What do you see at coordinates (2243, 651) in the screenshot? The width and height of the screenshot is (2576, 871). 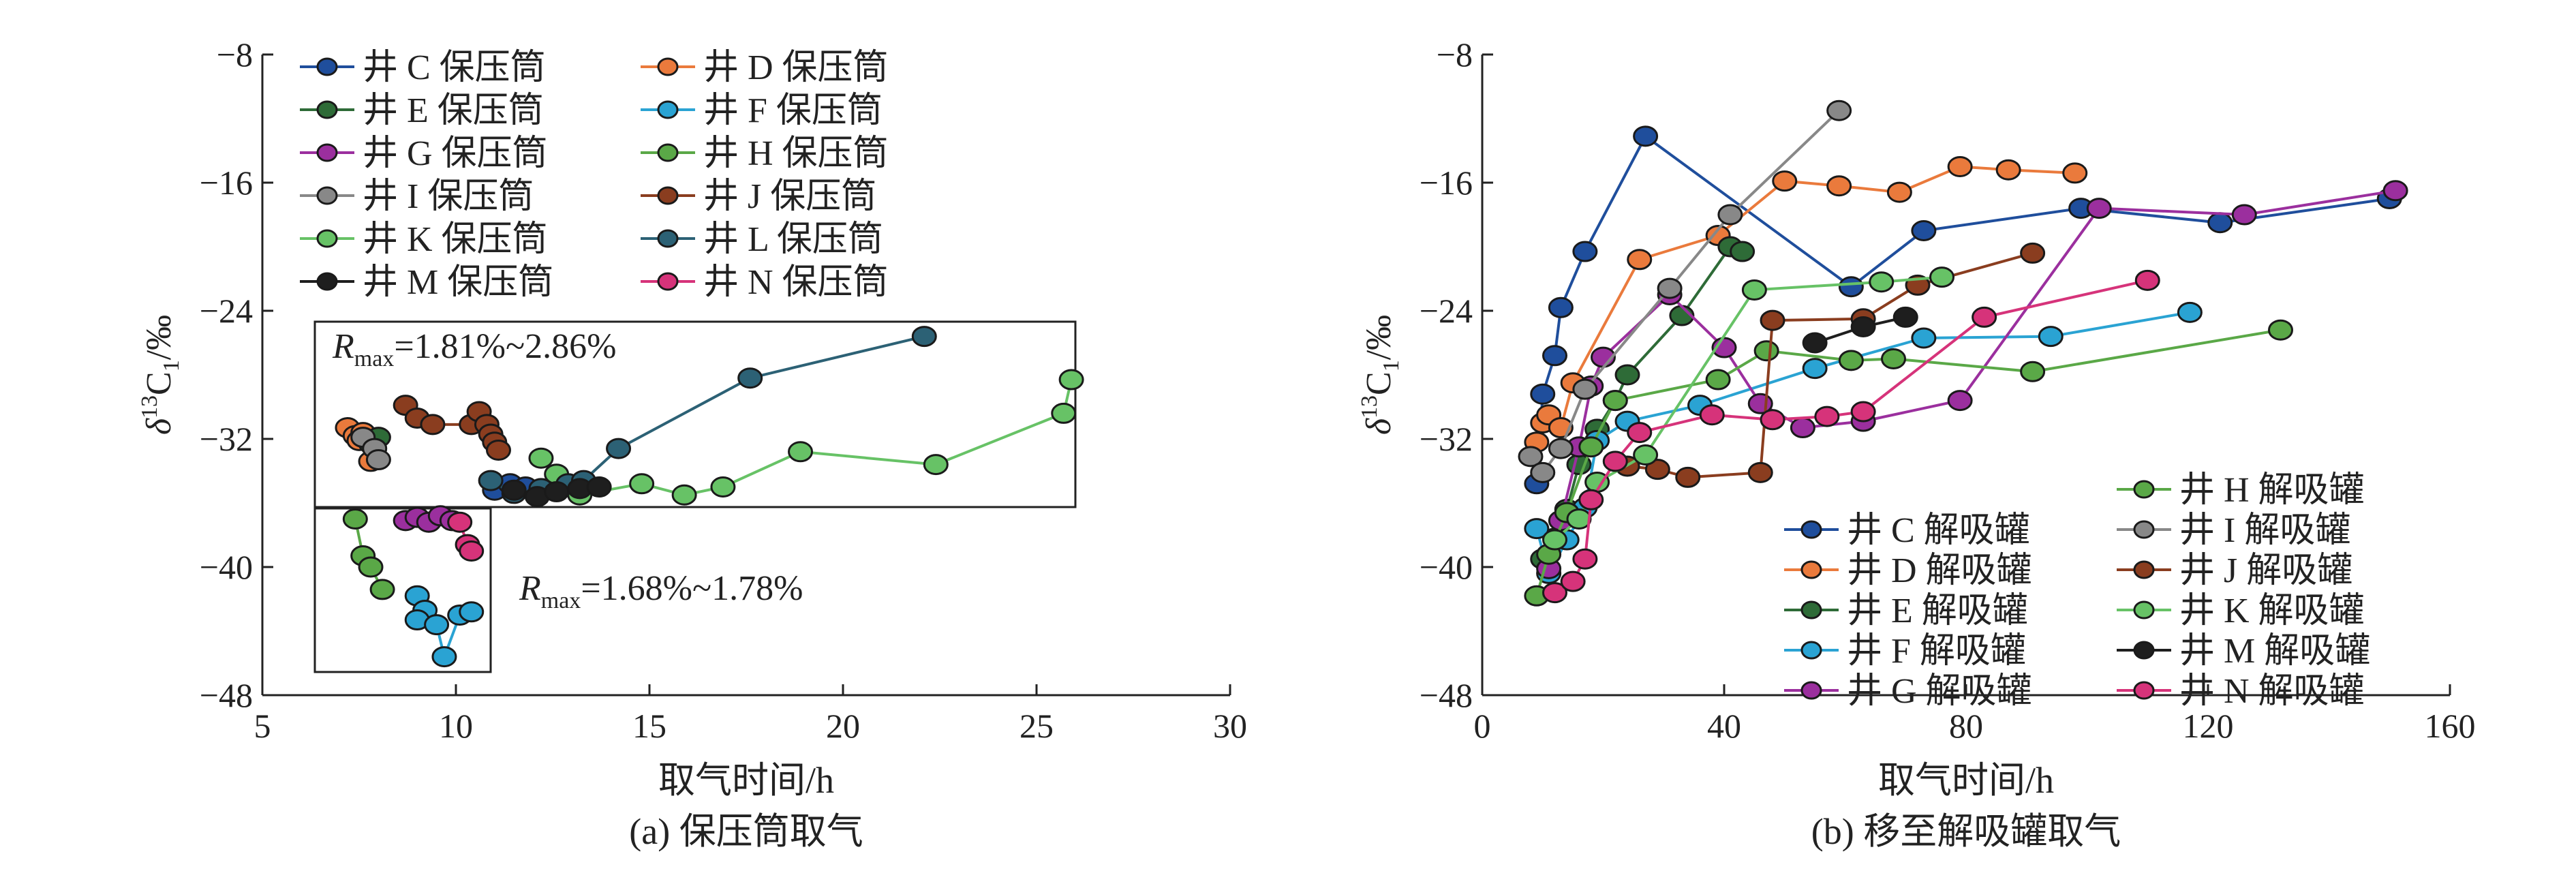 I see `legend-item-m: 井 M 解吸罐` at bounding box center [2243, 651].